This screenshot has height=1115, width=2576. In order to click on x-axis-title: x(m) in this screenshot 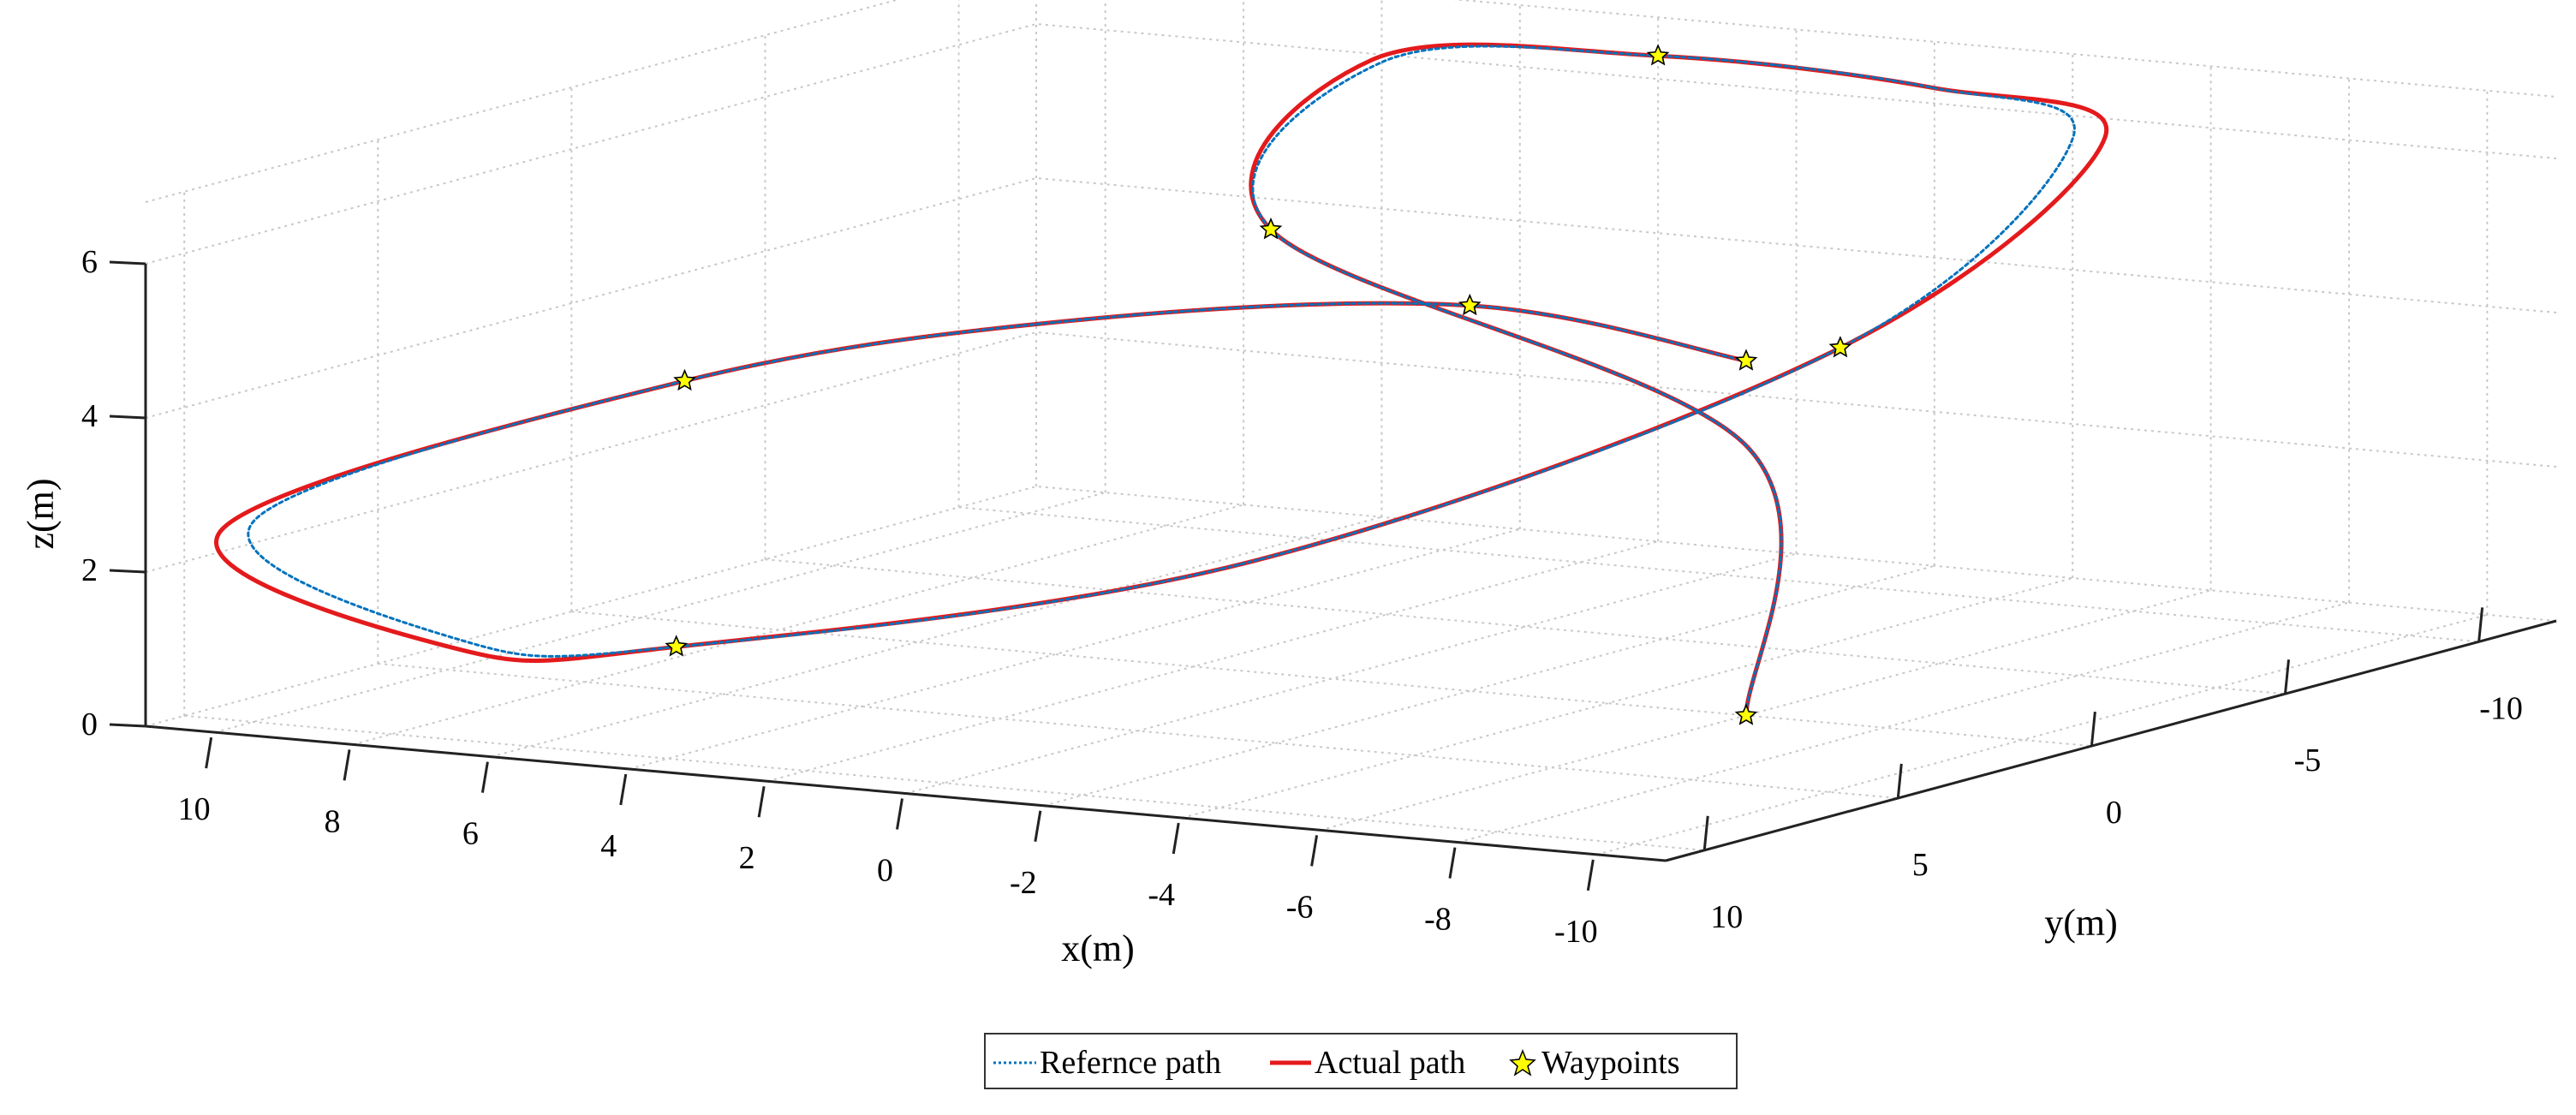, I will do `click(1098, 948)`.